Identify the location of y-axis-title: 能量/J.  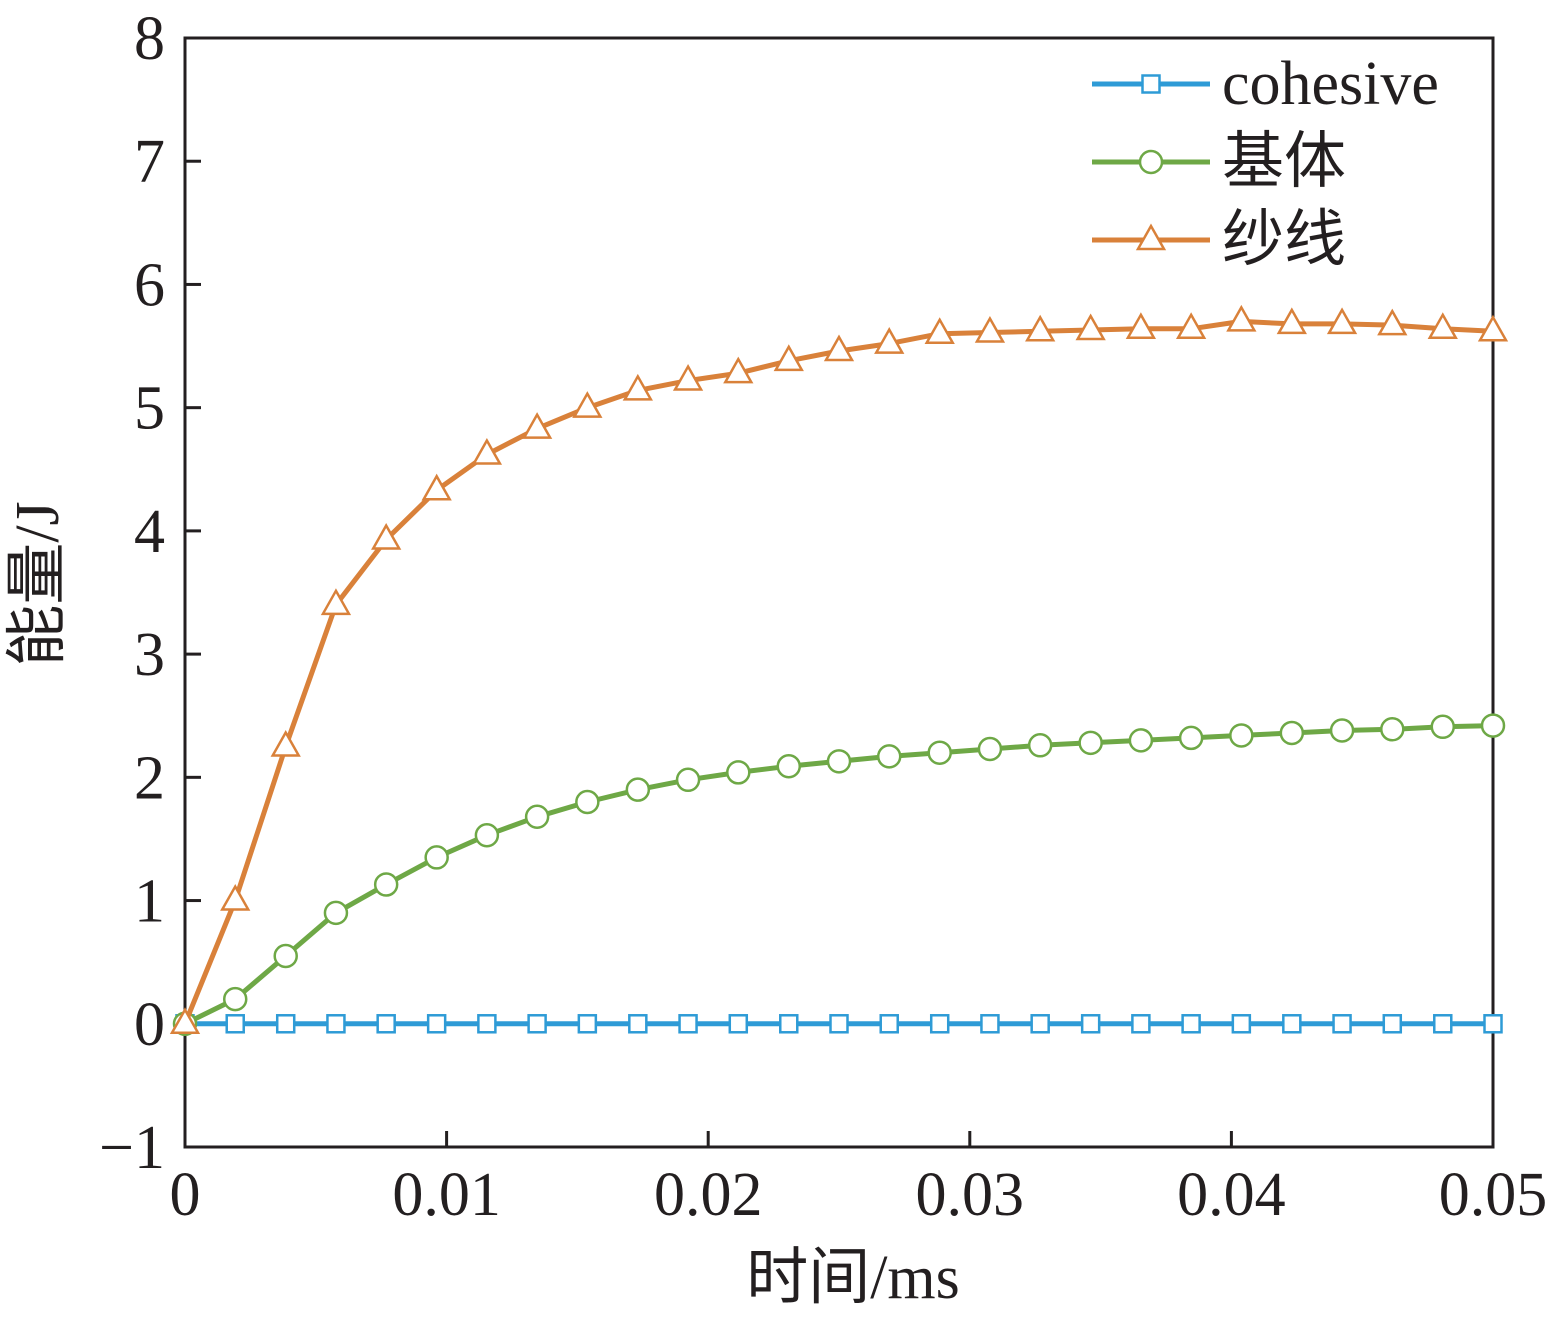
(38, 583).